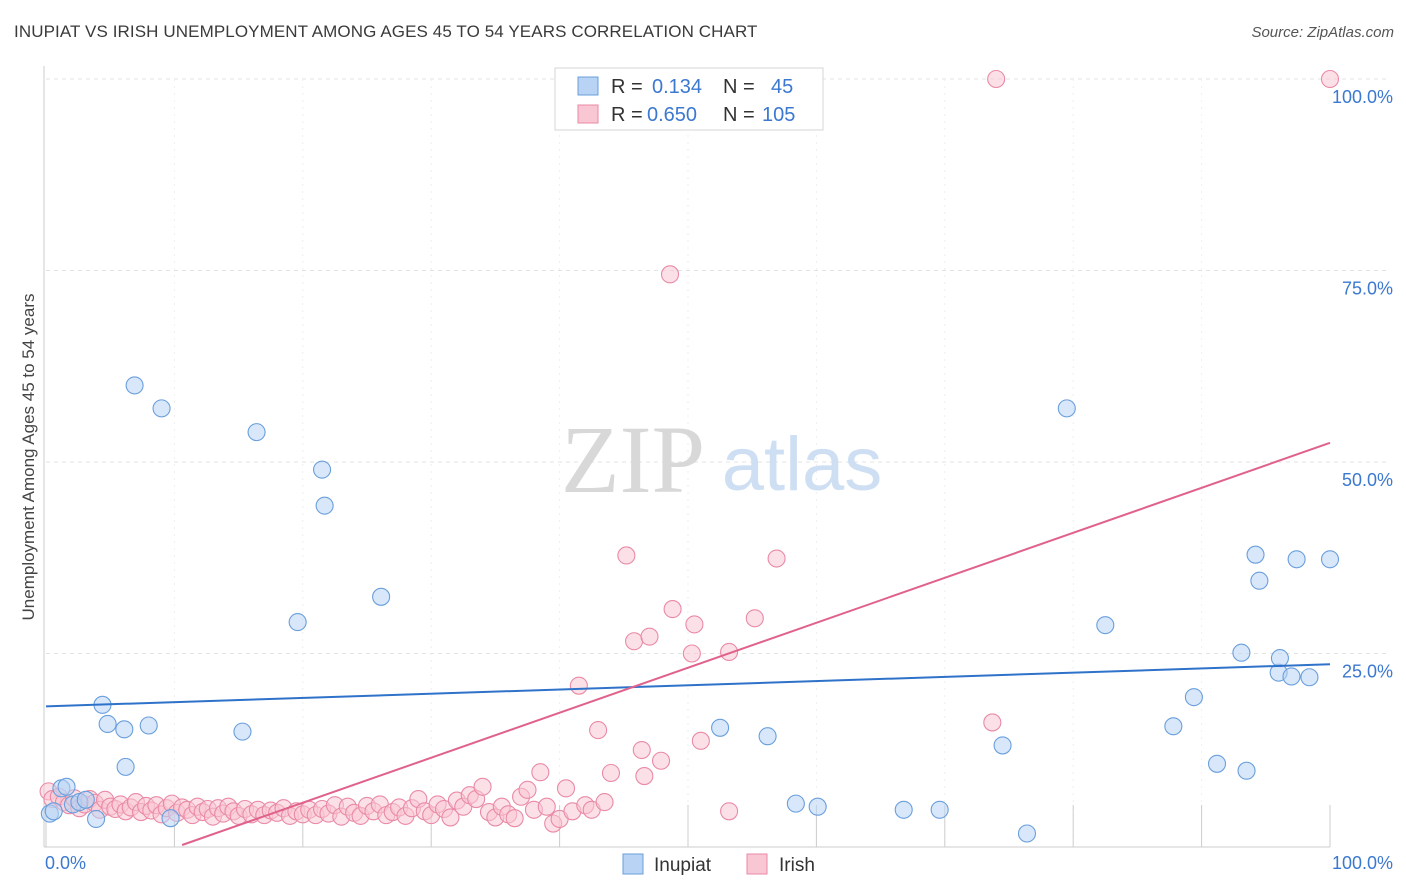  I want to click on watermark-zip: ZIP, so click(633, 459).